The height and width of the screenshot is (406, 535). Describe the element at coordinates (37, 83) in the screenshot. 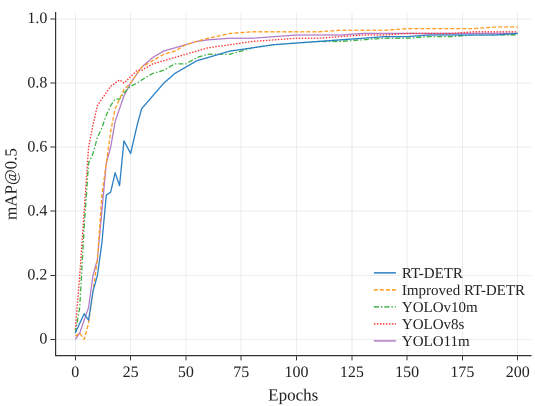

I see `y-tick-label: 0.8` at that location.